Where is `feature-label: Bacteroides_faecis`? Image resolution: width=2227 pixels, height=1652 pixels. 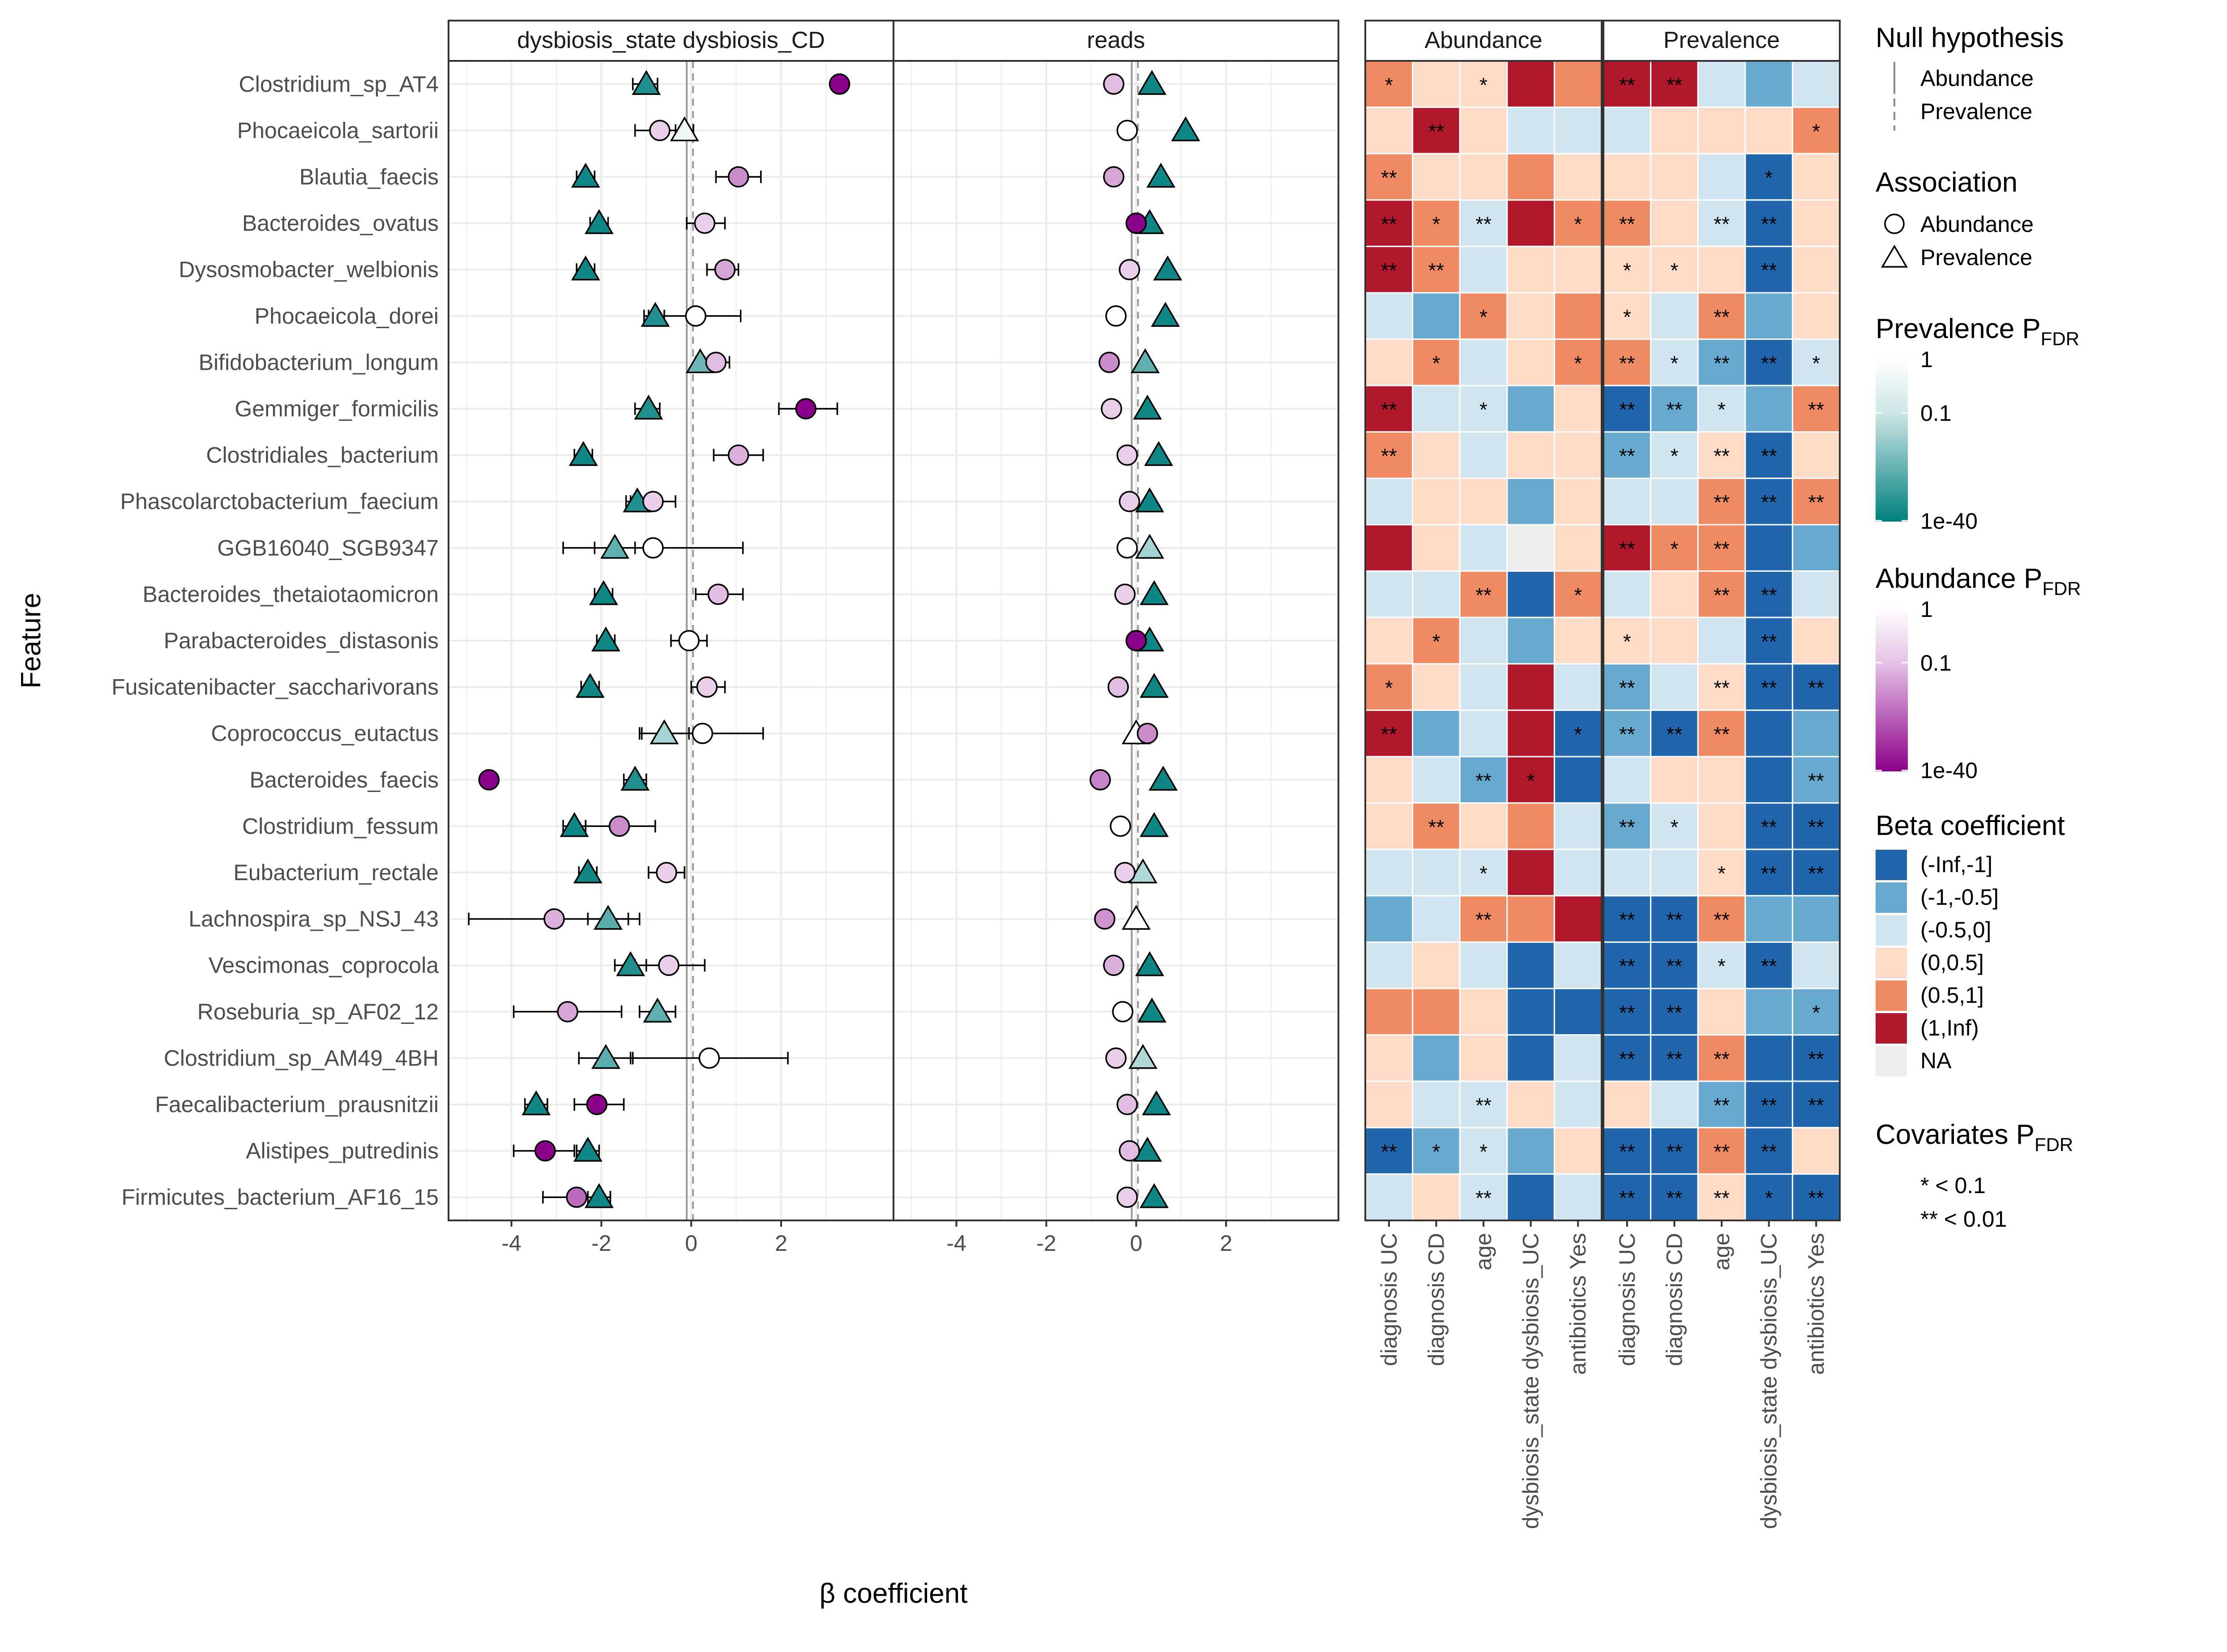
feature-label: Bacteroides_faecis is located at coordinates (344, 779).